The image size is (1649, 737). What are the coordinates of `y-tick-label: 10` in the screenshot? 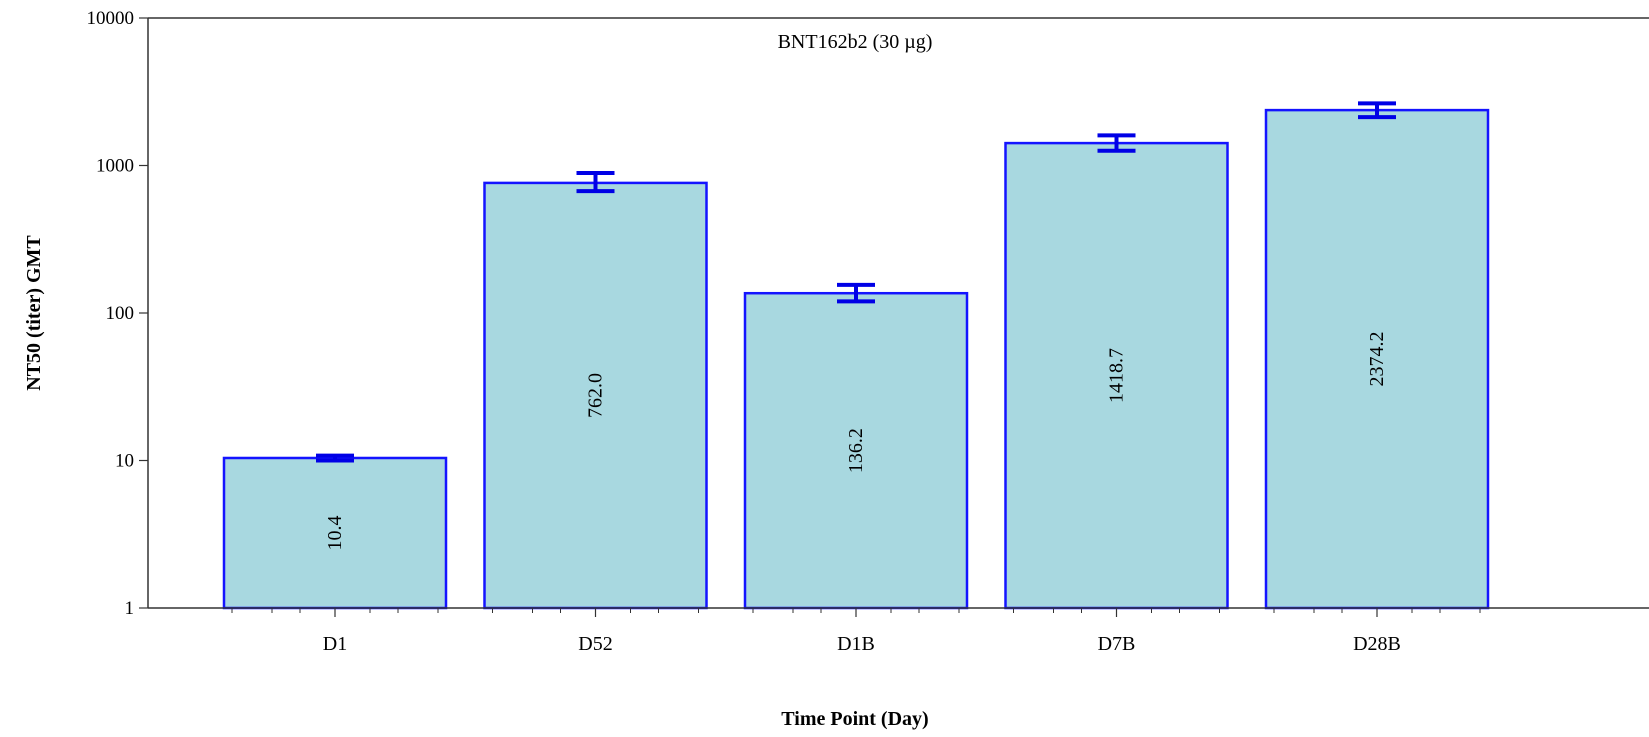 It's located at (124, 461).